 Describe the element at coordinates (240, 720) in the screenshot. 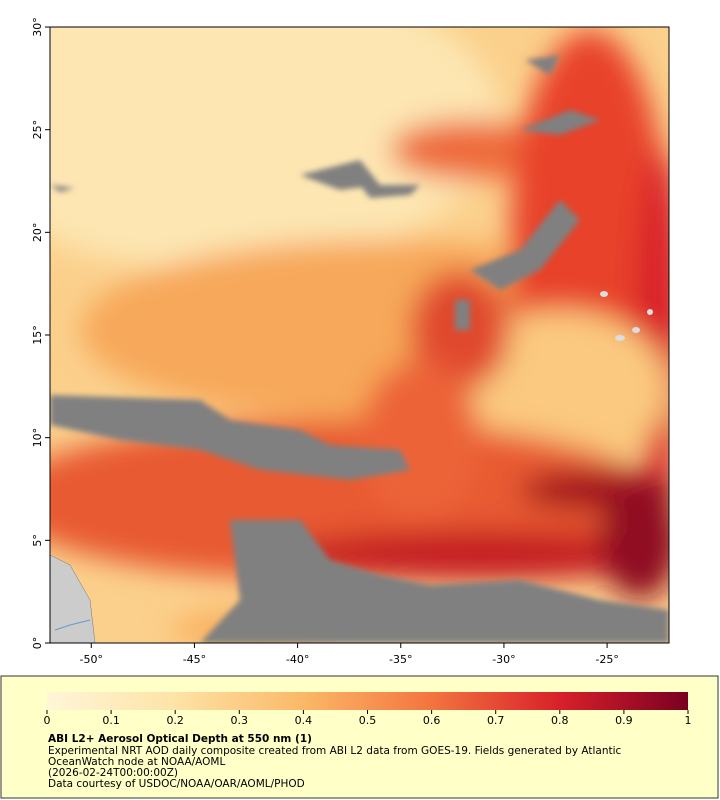

I see `colorbar-tick-label: 0.3` at that location.